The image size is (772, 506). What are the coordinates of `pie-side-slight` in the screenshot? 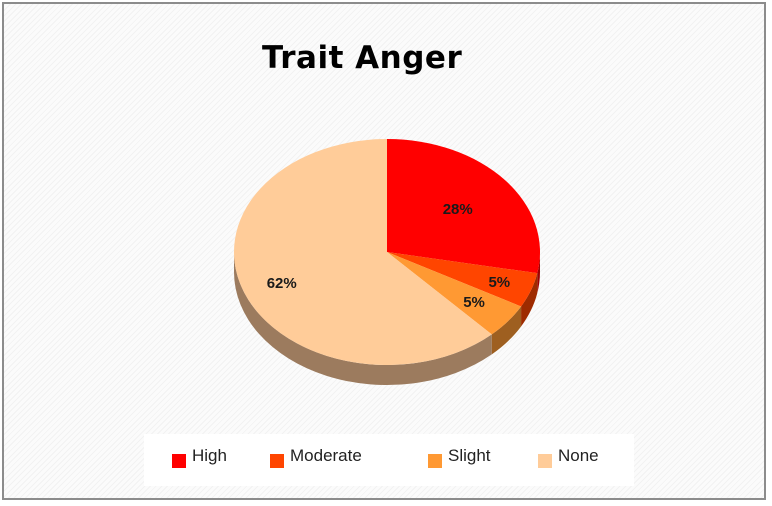 It's located at (506, 330).